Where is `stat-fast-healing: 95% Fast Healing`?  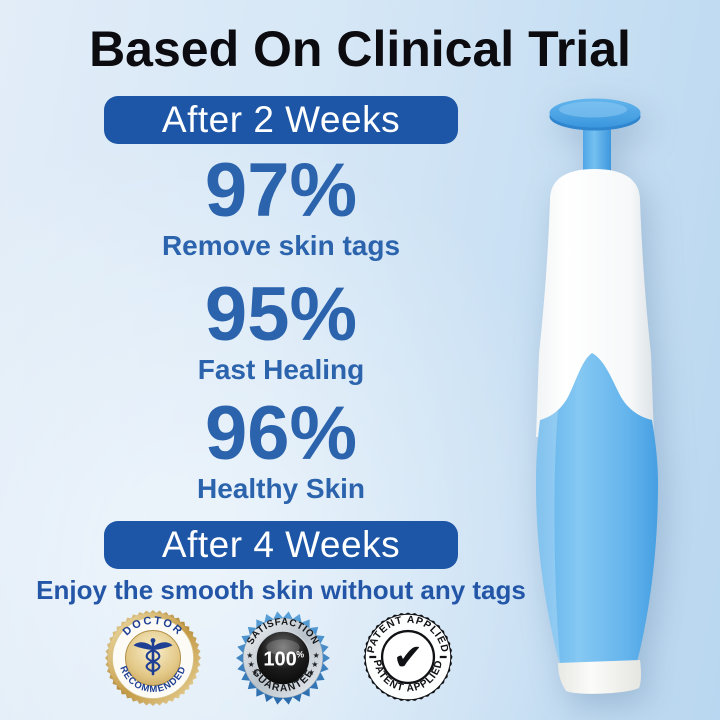
stat-fast-healing: 95% Fast Healing is located at coordinates (281, 331).